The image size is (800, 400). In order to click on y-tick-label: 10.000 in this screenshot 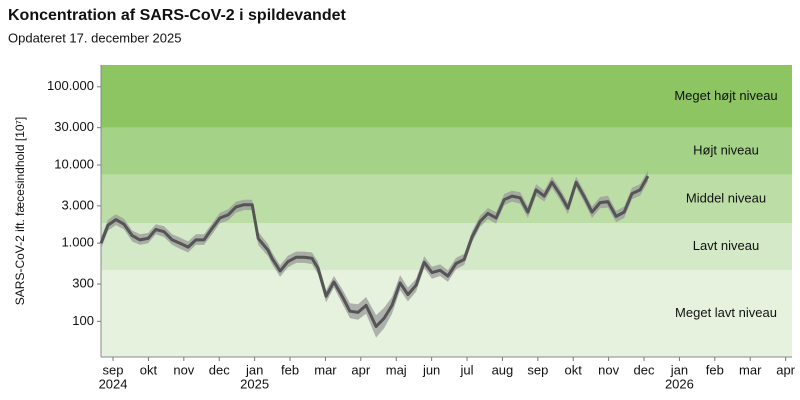, I will do `click(74, 163)`.